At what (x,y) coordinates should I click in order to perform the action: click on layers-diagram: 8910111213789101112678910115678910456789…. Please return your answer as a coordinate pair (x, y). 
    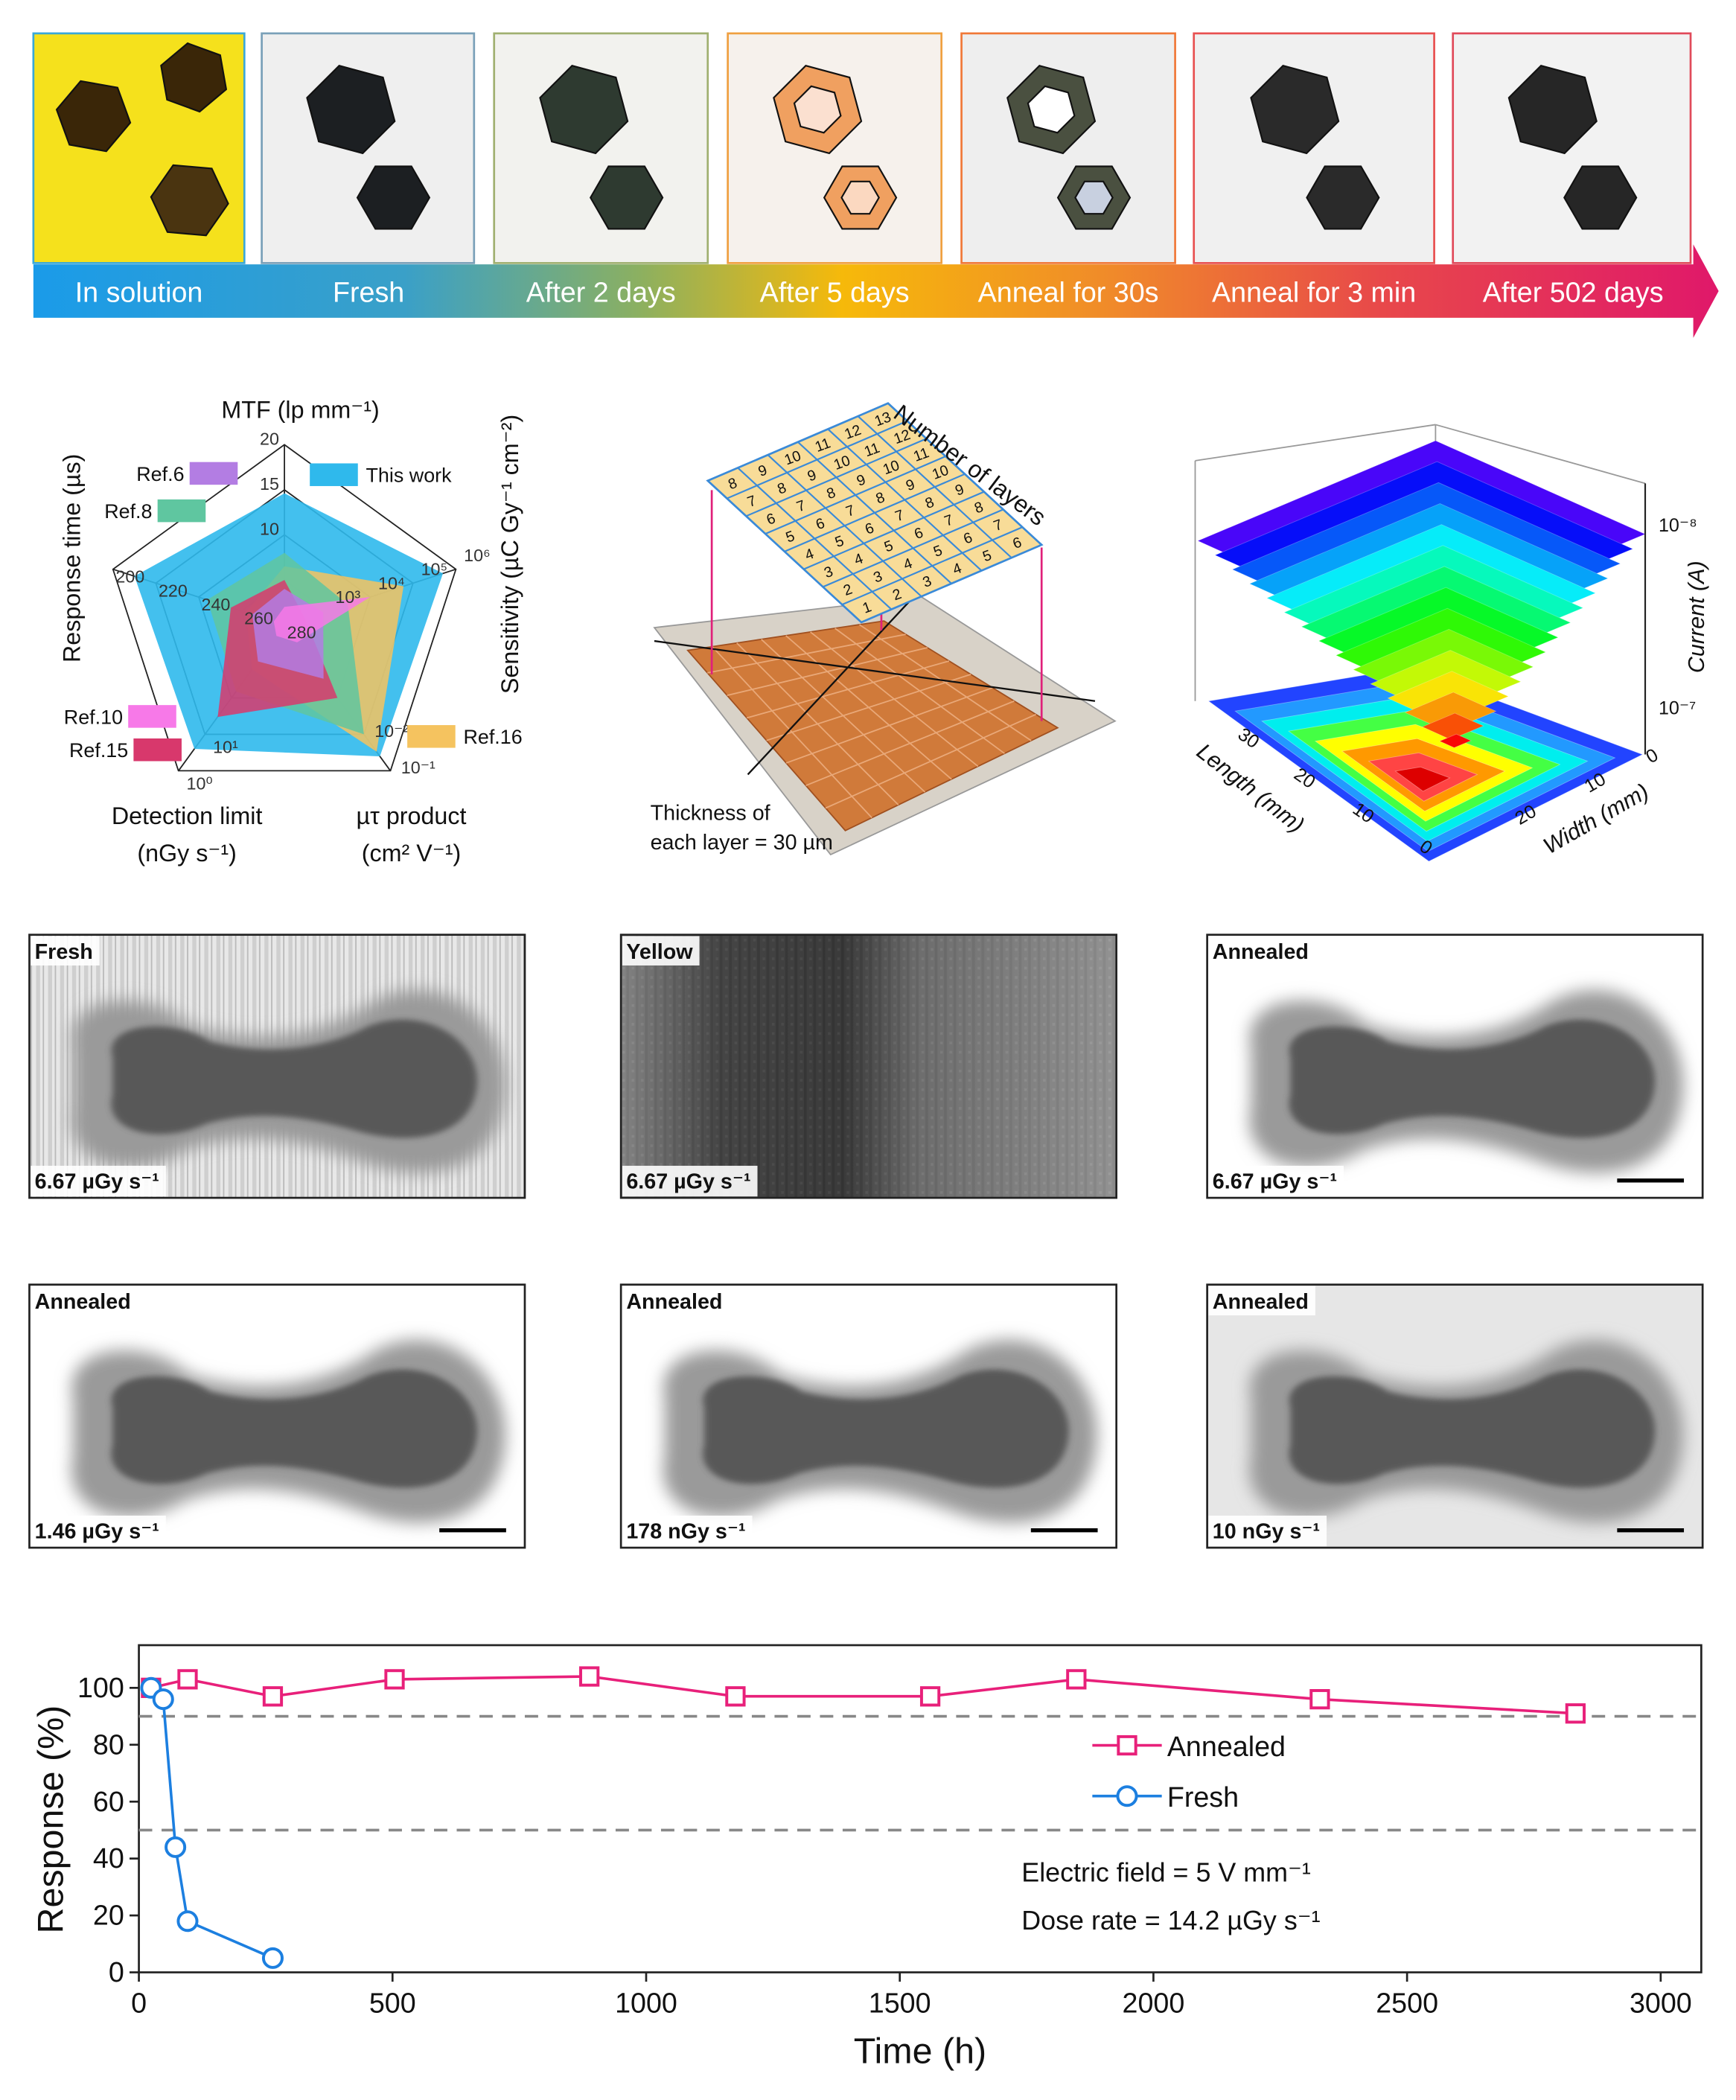
    Looking at the image, I should click on (884, 628).